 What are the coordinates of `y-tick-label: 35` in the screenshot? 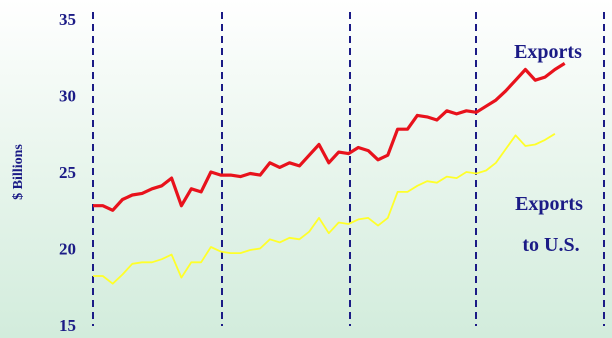 It's located at (67, 19).